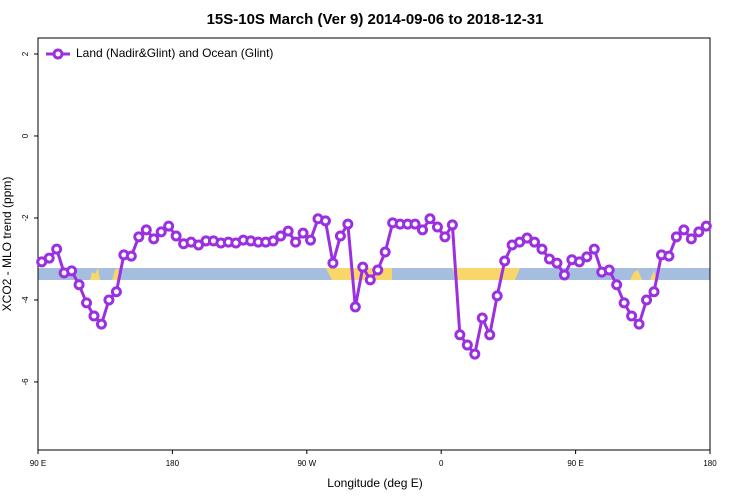 Image resolution: width=750 pixels, height=500 pixels. What do you see at coordinates (25, 53) in the screenshot?
I see `y-tick-label: 2` at bounding box center [25, 53].